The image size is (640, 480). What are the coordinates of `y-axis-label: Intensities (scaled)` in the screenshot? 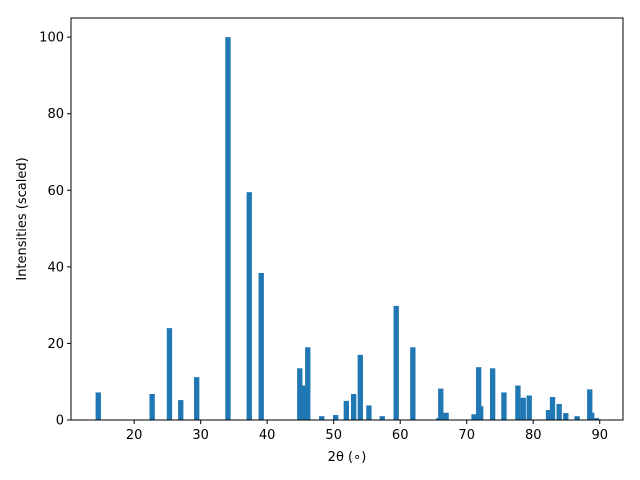 It's located at (22, 218).